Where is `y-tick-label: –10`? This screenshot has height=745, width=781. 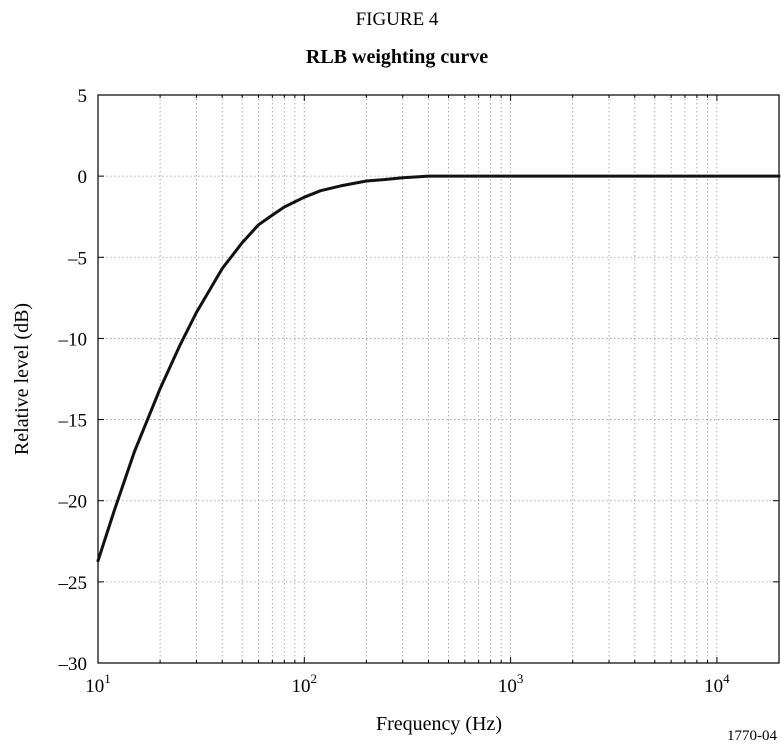
y-tick-label: –10 is located at coordinates (73, 339).